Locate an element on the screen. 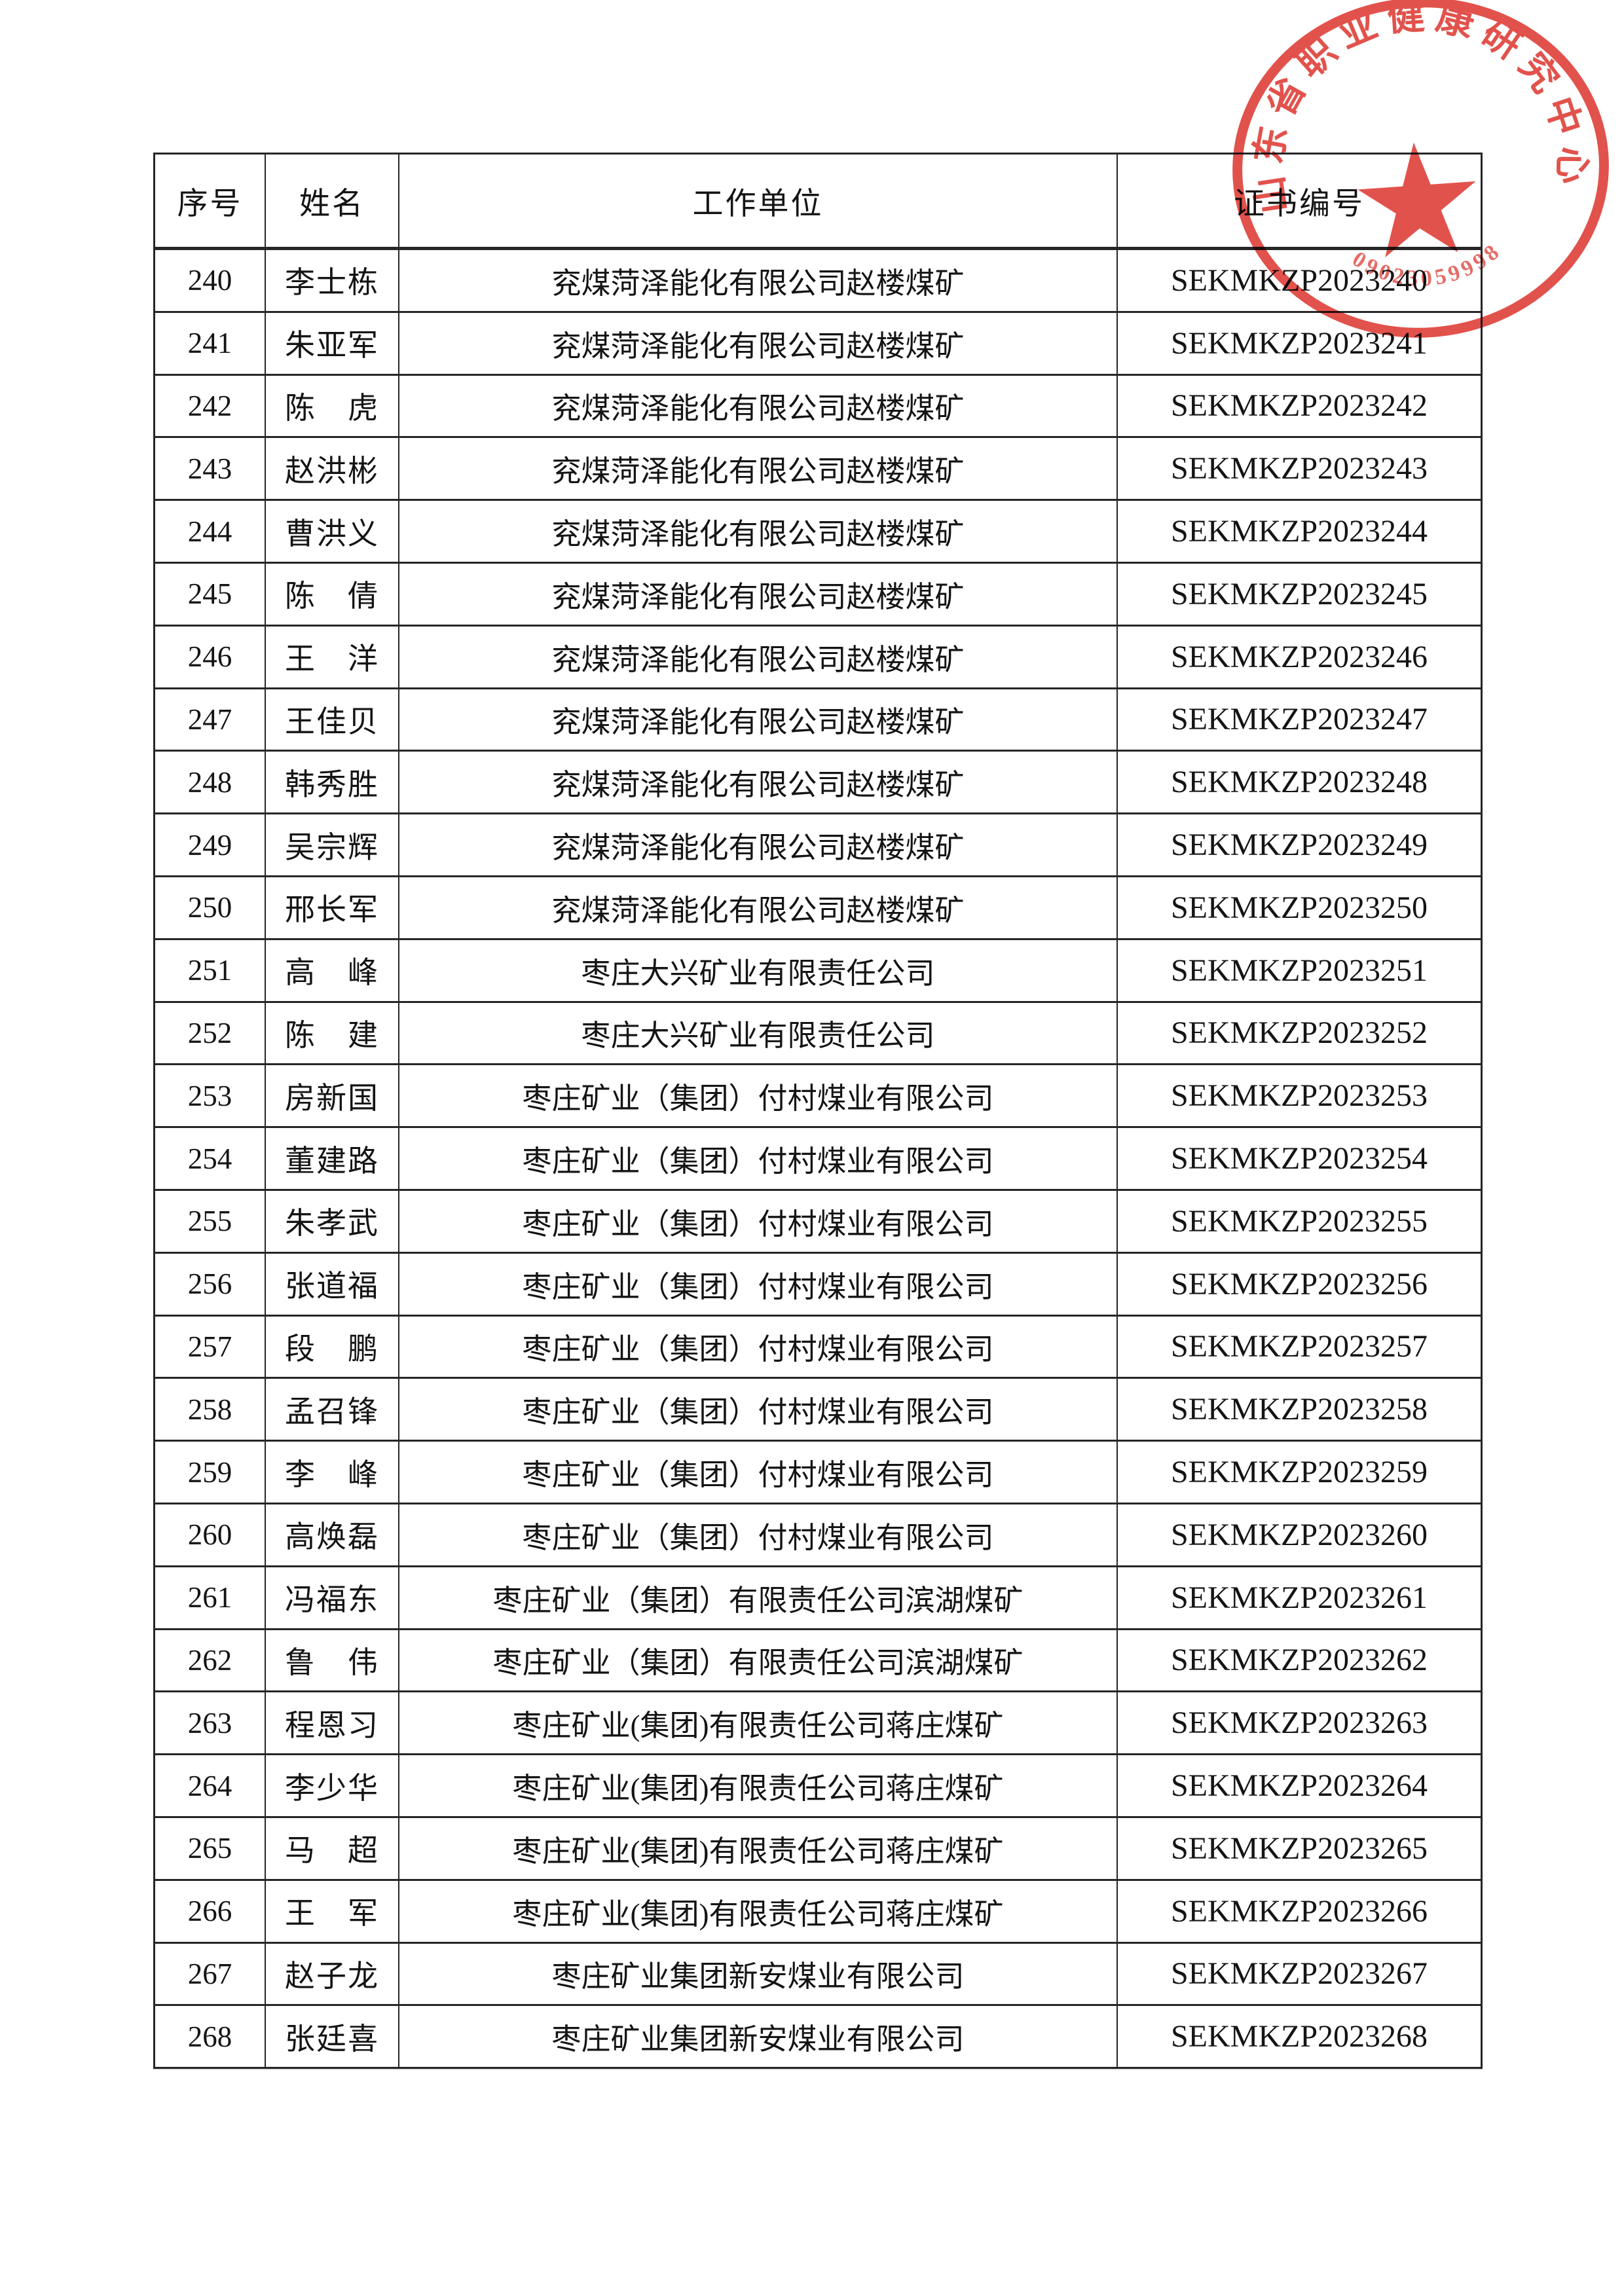 The width and height of the screenshot is (1624, 2296). column-header-no: 序号 is located at coordinates (210, 201).